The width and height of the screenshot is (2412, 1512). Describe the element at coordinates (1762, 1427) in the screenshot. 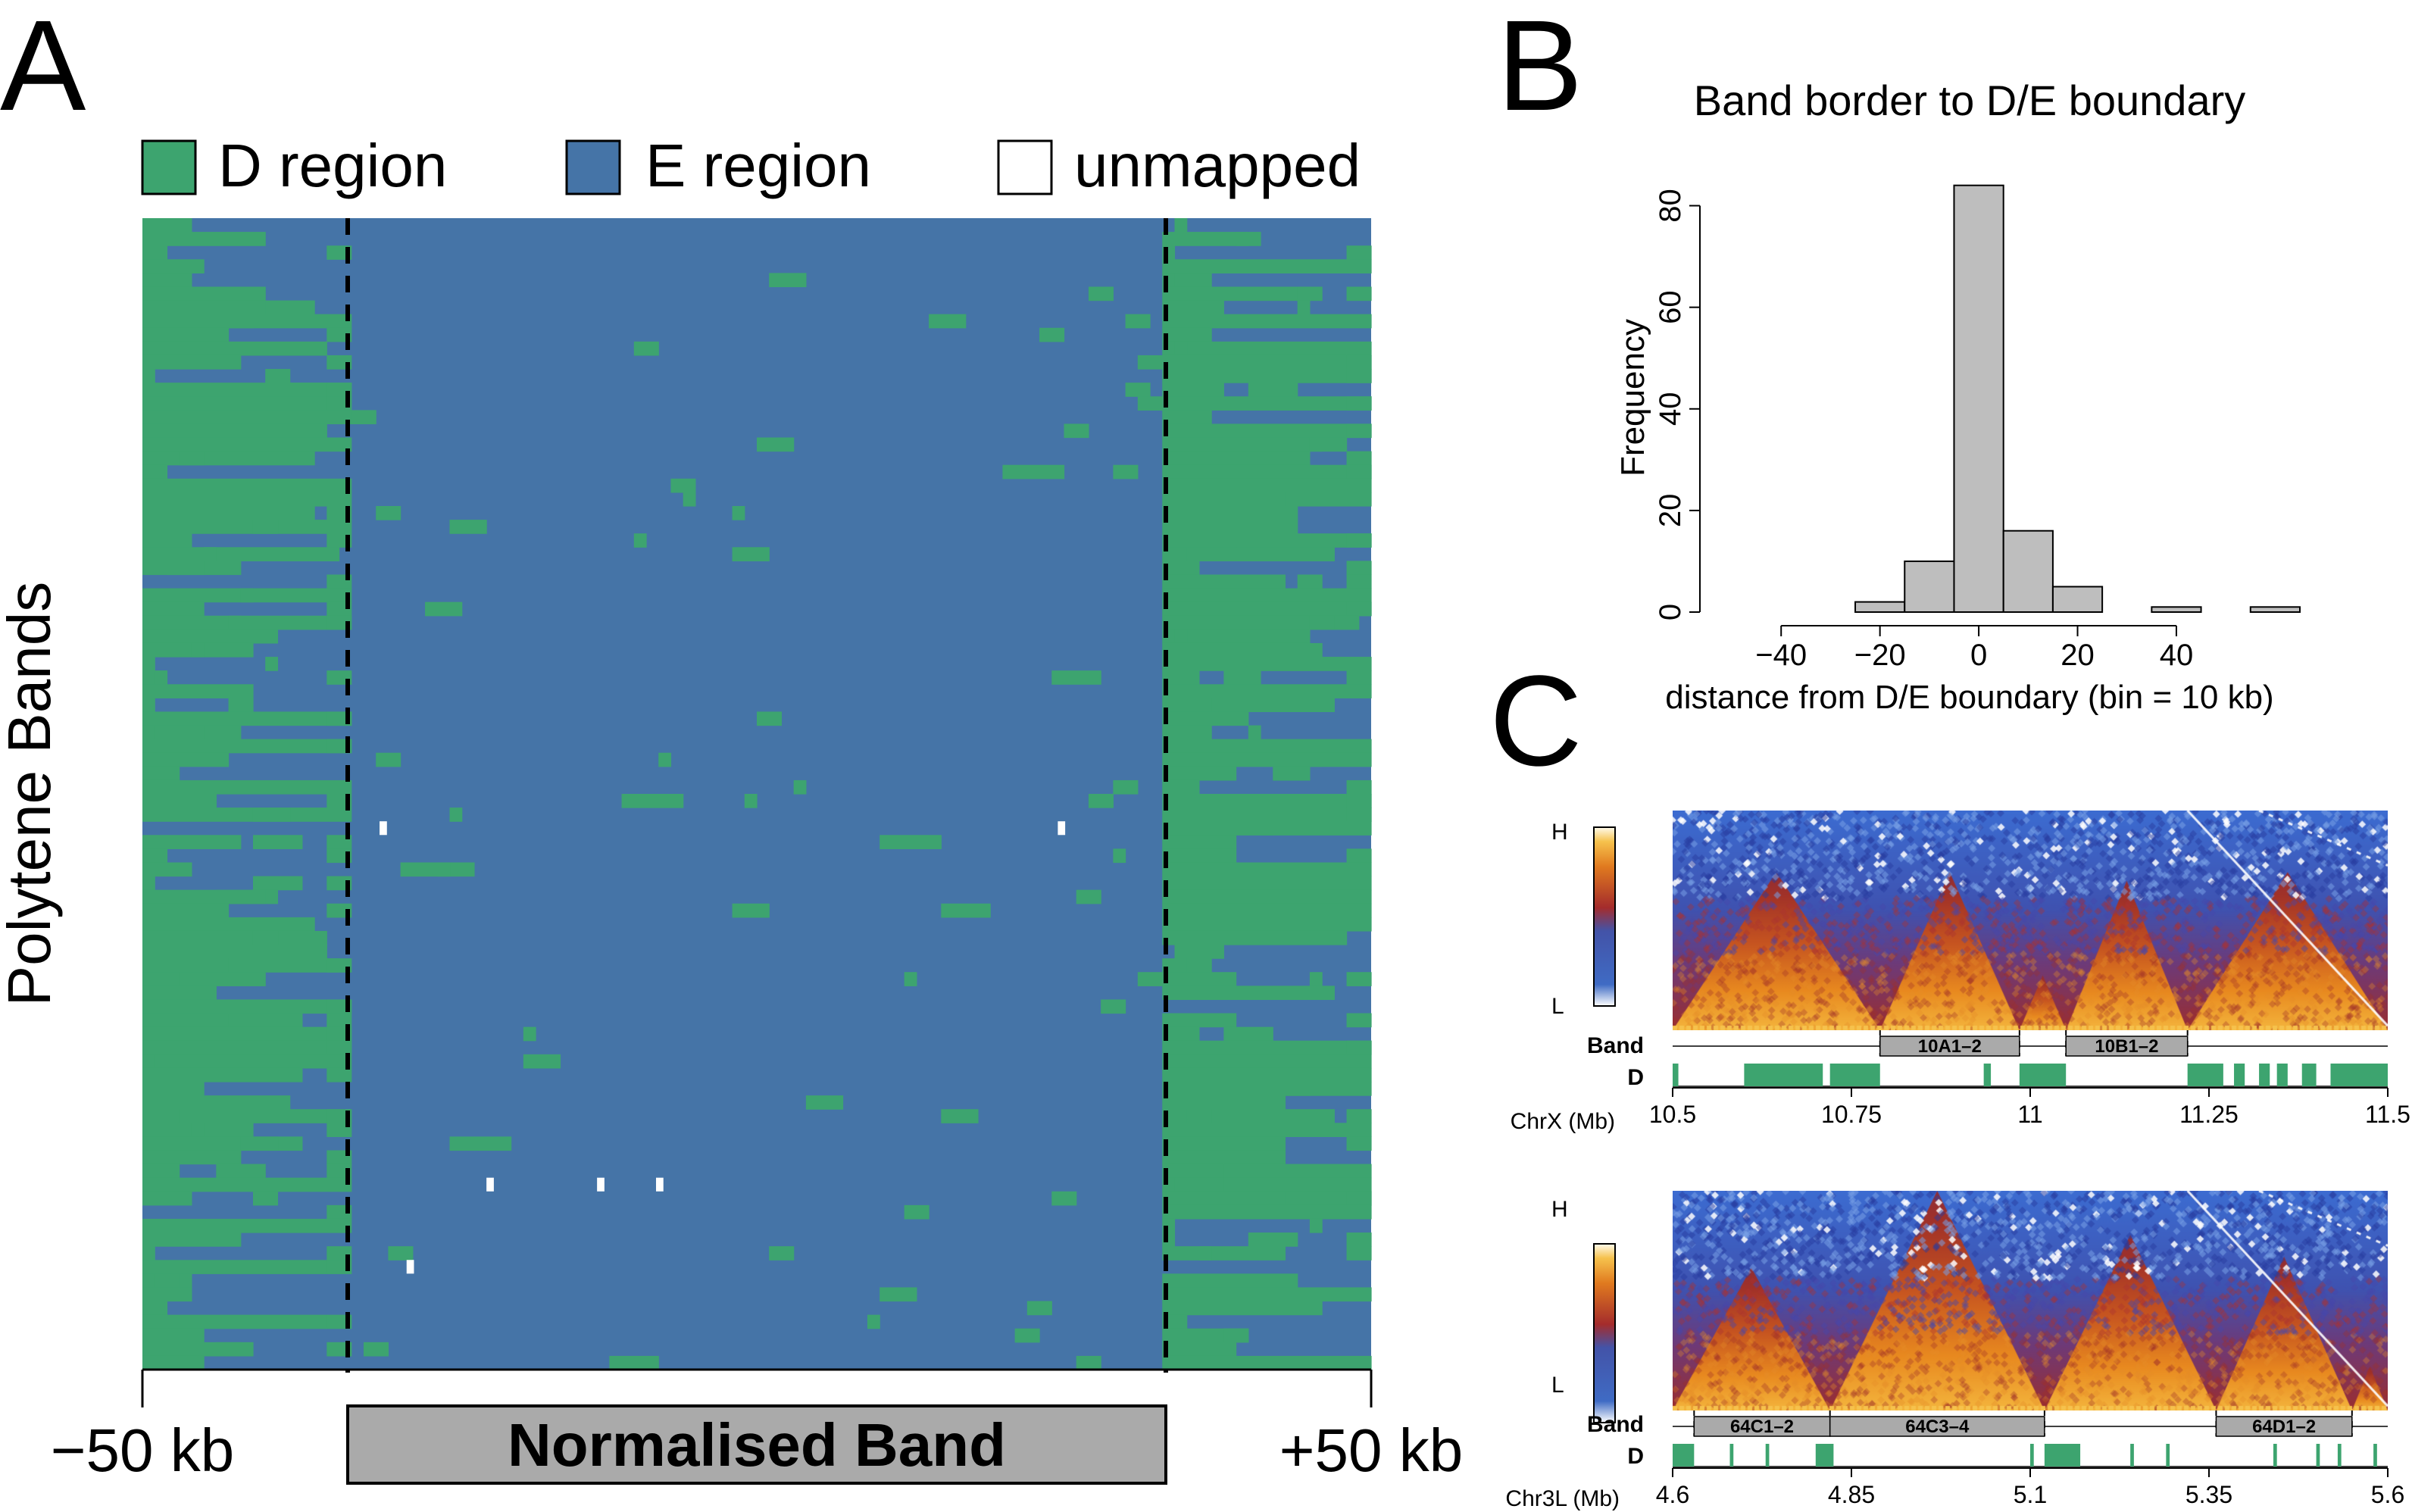

I see `band-box-label: 64C1–2` at that location.